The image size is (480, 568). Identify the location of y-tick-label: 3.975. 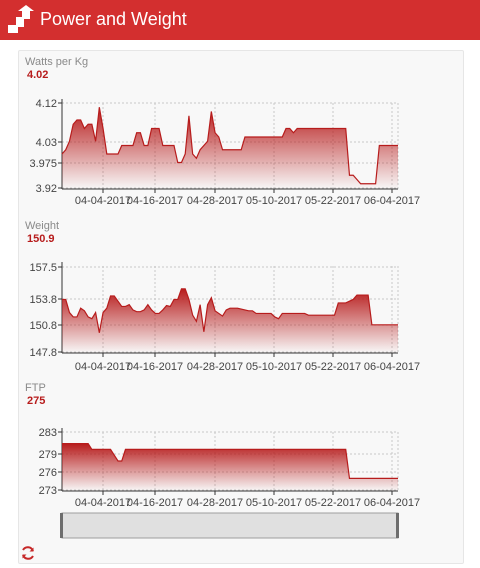
(43, 164).